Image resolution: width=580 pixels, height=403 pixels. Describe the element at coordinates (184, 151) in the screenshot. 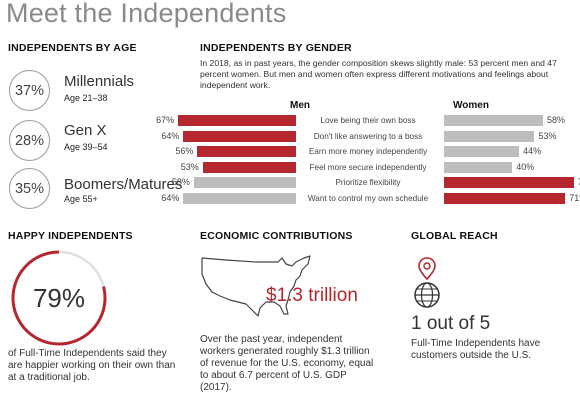

I see `men-value-label: 56%` at that location.